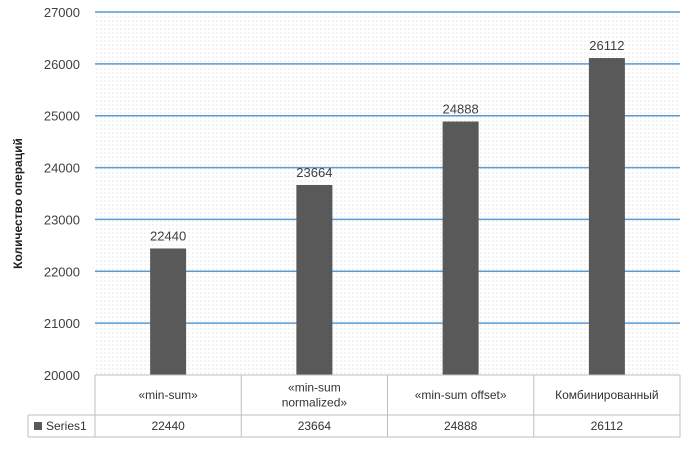 Image resolution: width=694 pixels, height=452 pixels. Describe the element at coordinates (38, 426) in the screenshot. I see `legend-key` at that location.